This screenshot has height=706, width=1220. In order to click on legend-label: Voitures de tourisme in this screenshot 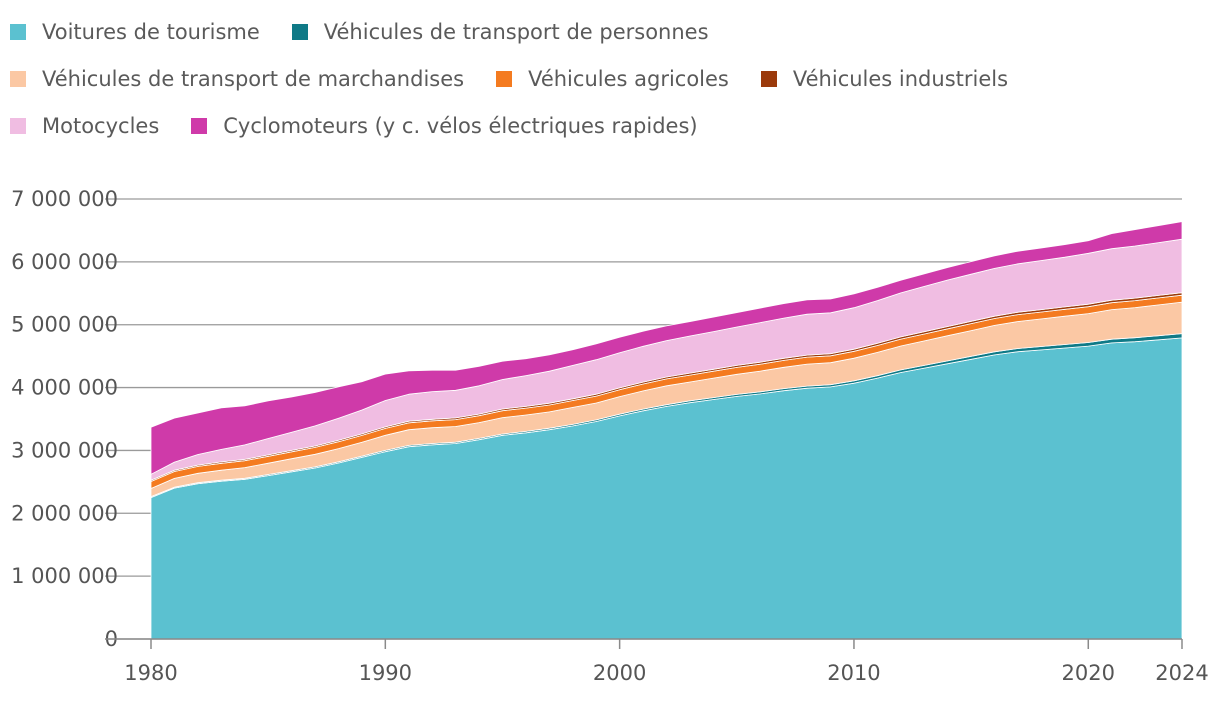, I will do `click(151, 31)`.